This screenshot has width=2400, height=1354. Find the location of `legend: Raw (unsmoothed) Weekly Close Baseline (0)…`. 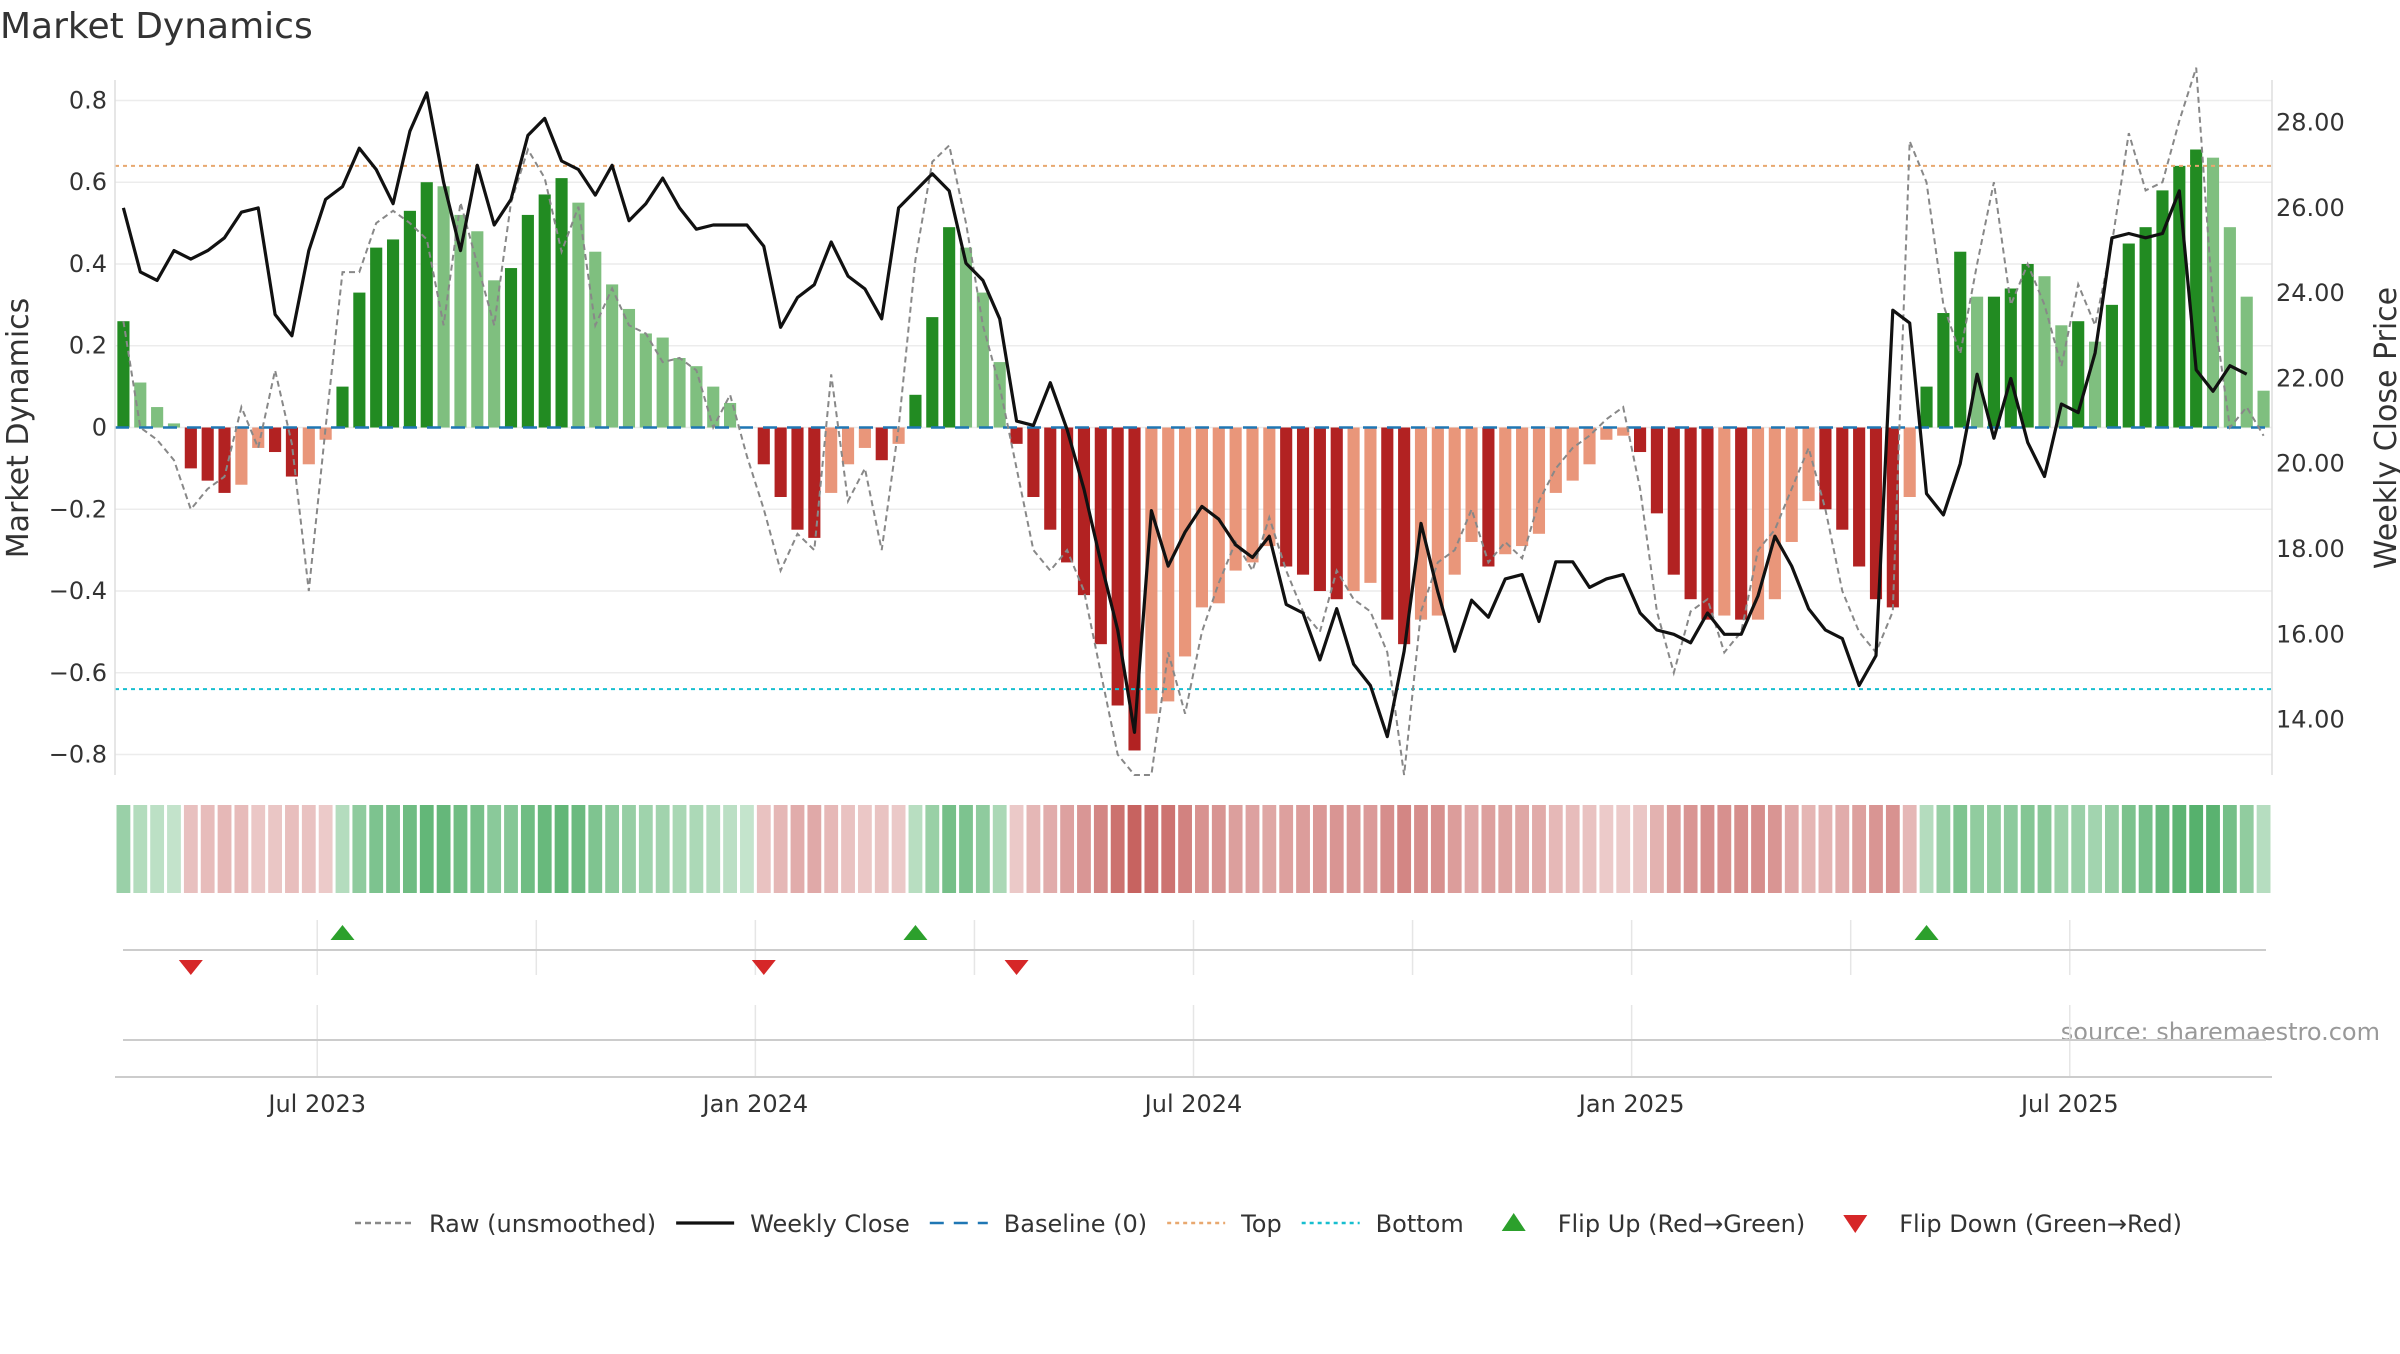

legend: Raw (unsmoothed) Weekly Close Baseline (0)… is located at coordinates (1268, 1224).